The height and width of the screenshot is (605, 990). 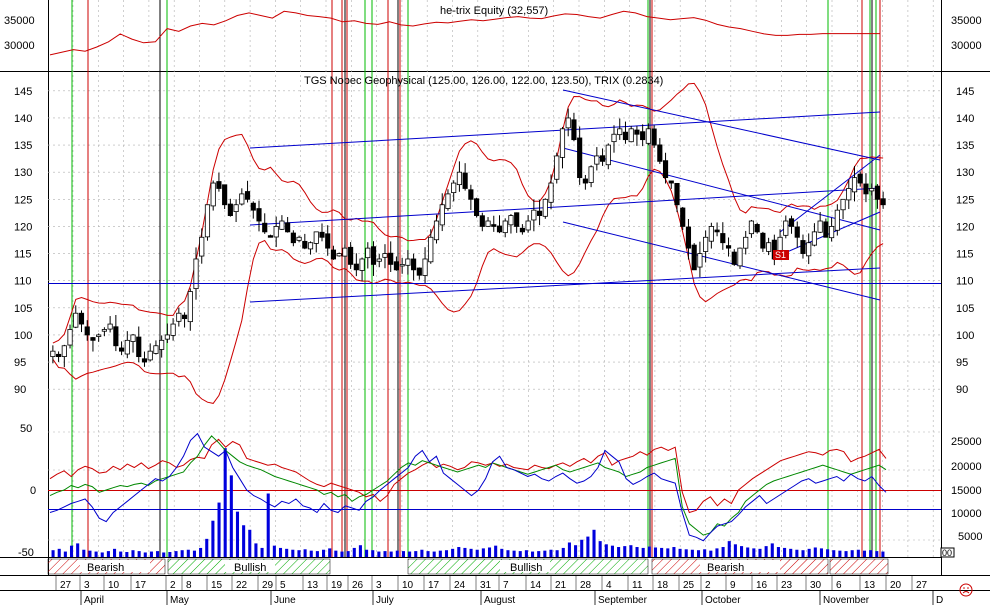 What do you see at coordinates (609, 585) in the screenshot?
I see `date-tick-label: 4` at bounding box center [609, 585].